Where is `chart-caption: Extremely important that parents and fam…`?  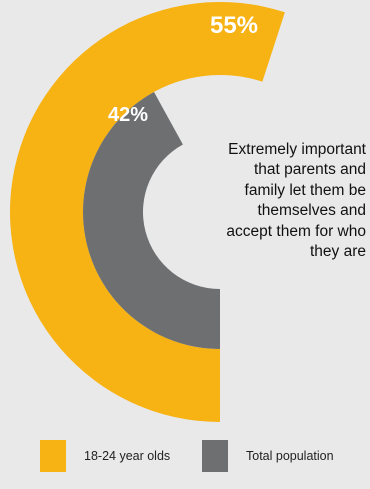 chart-caption: Extremely important that parents and fam… is located at coordinates (266, 201).